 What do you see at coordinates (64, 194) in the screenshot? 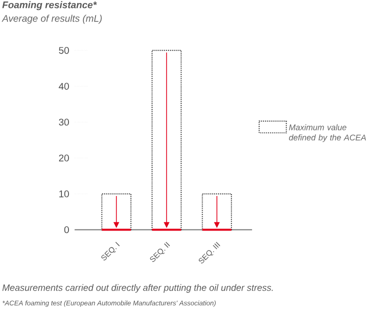
I see `y-tick-label: 10` at bounding box center [64, 194].